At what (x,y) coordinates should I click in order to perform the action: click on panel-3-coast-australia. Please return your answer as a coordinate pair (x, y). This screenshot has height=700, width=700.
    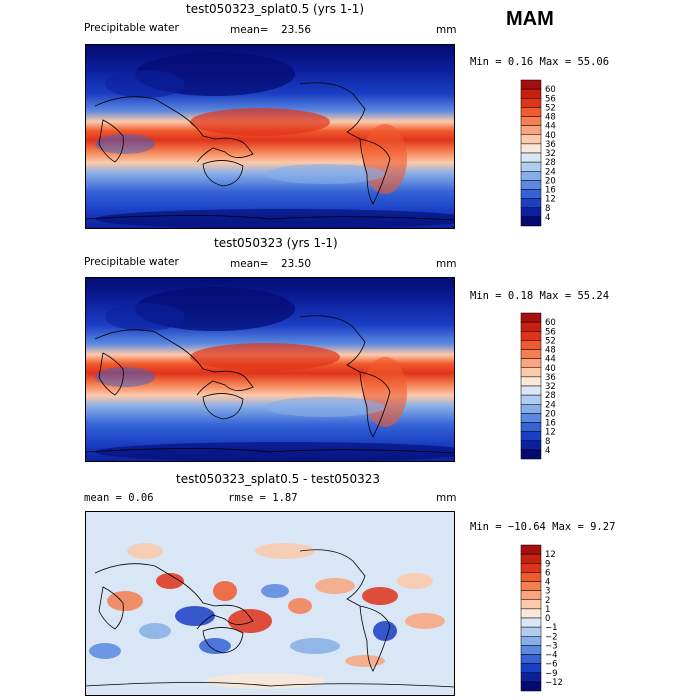
    Looking at the image, I should click on (223, 640).